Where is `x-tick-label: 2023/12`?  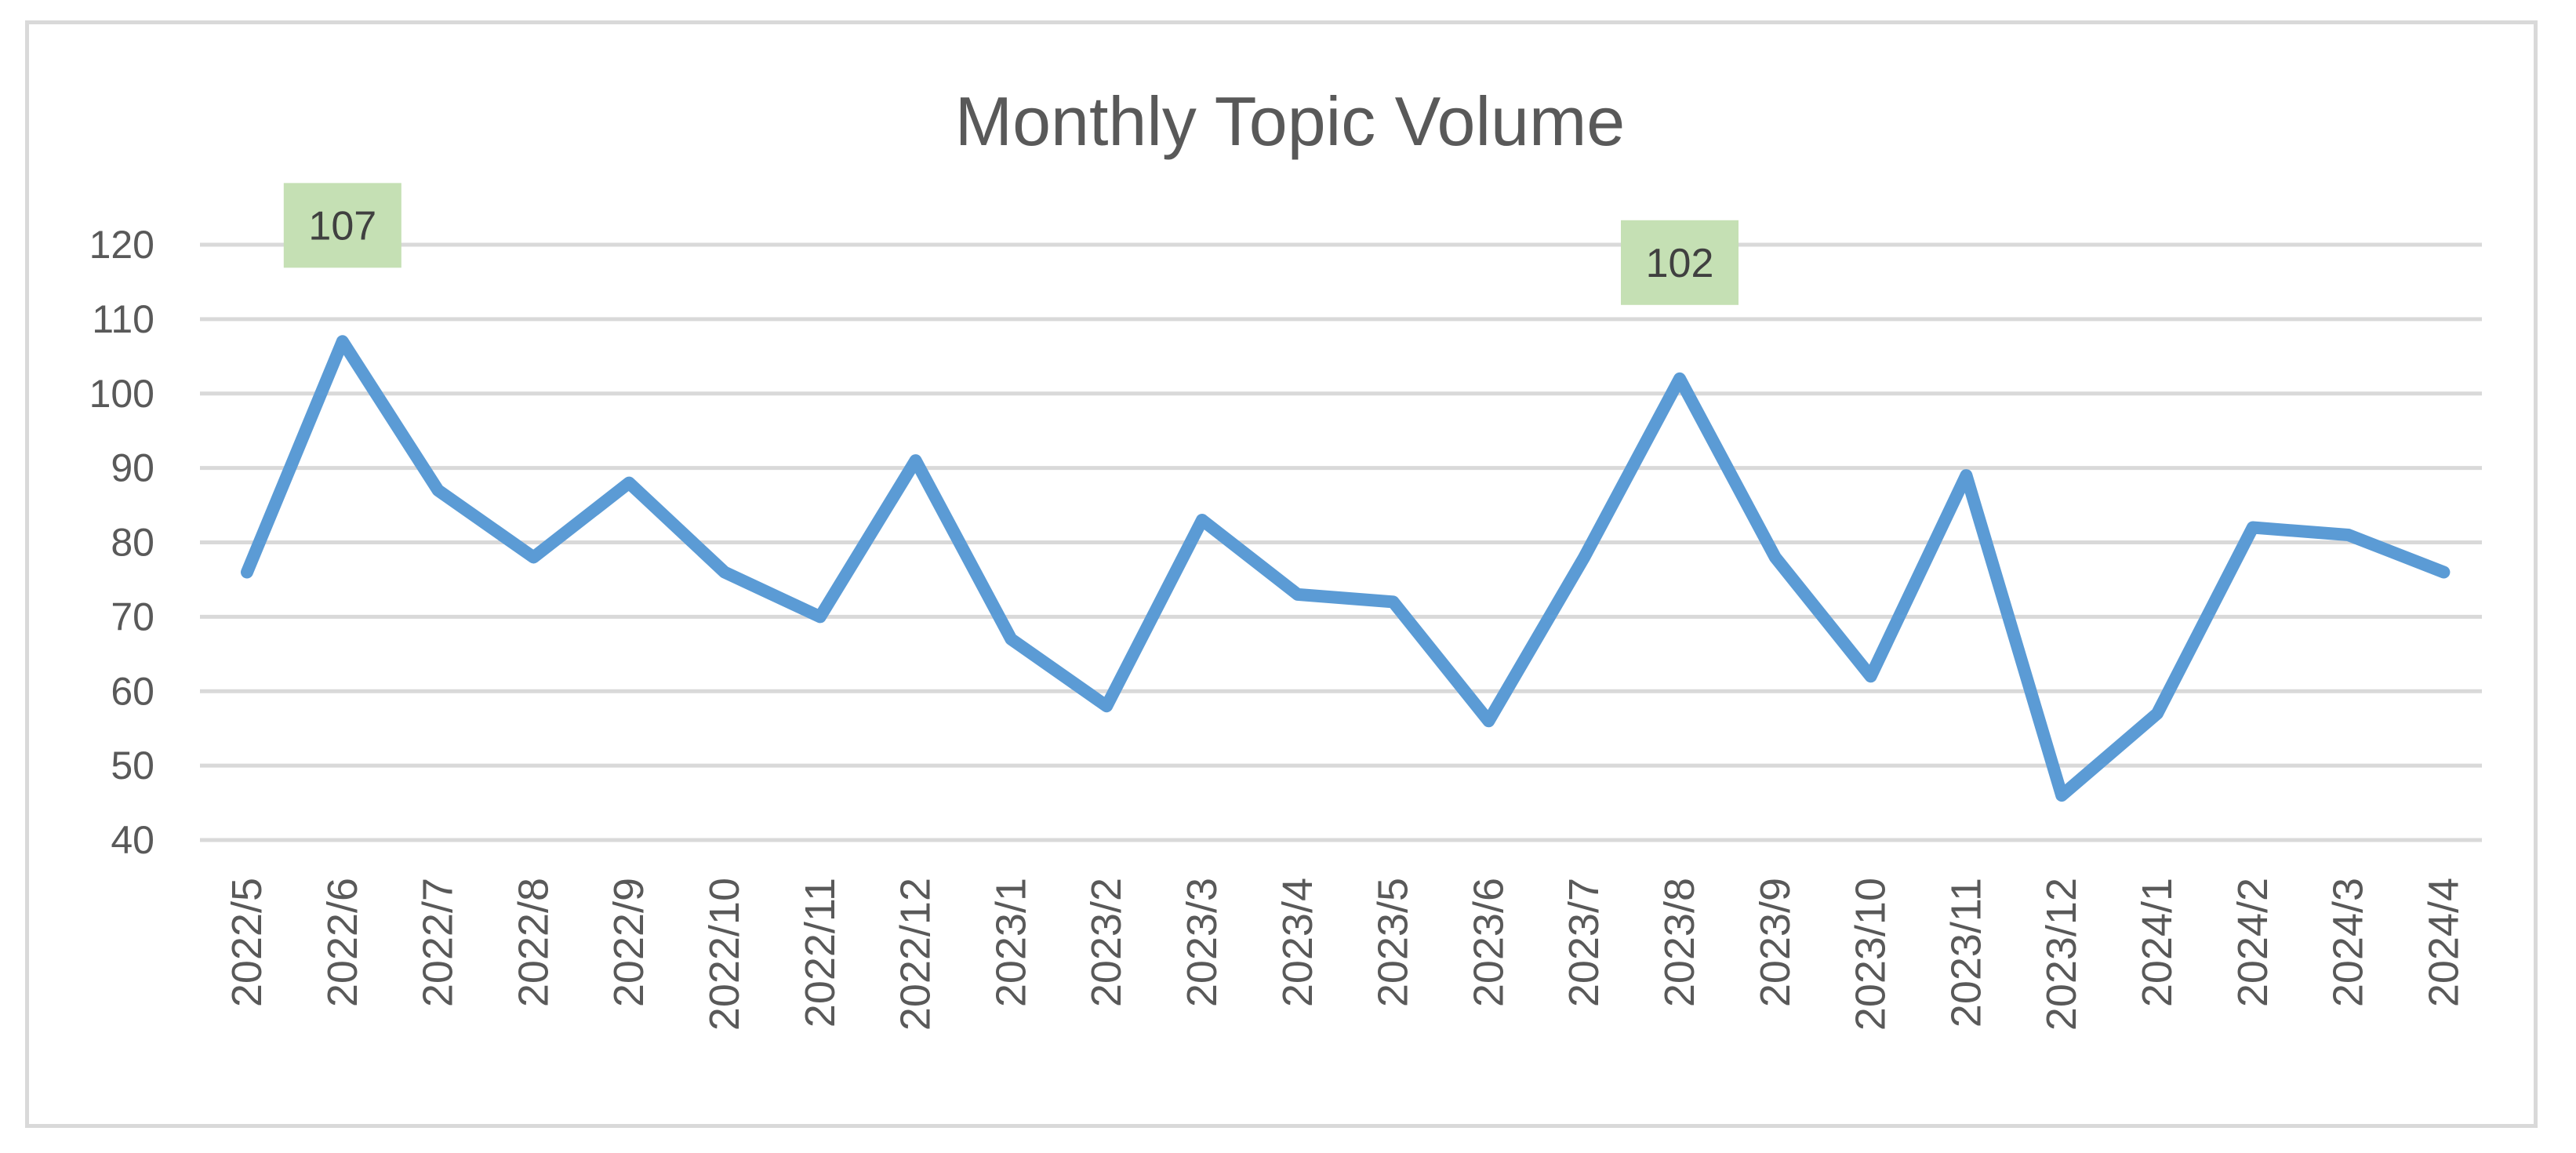
x-tick-label: 2023/12 is located at coordinates (2061, 954).